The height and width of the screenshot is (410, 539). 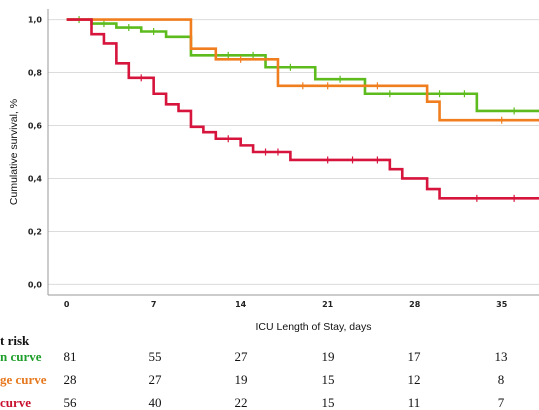 I want to click on risk-value: 55, so click(x=155, y=356).